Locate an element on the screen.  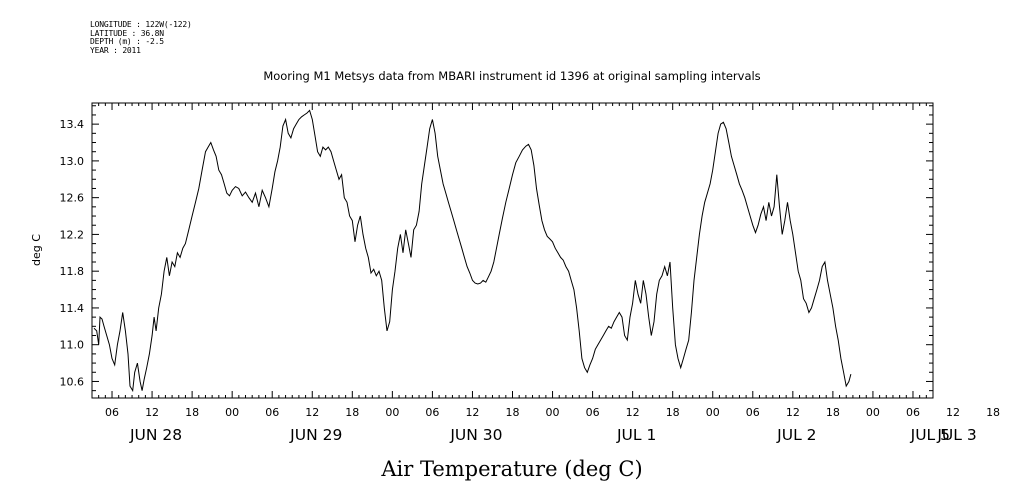
y-tick-label: 12.6 is located at coordinates (72, 198).